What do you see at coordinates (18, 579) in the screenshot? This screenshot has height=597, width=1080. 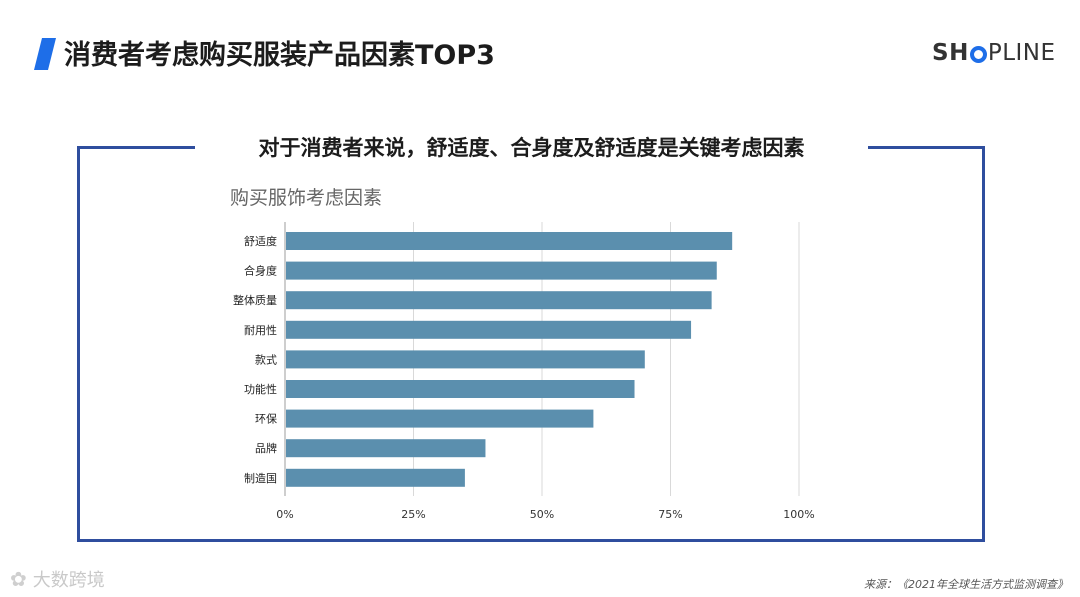 I see `watermark-icon: ✿` at bounding box center [18, 579].